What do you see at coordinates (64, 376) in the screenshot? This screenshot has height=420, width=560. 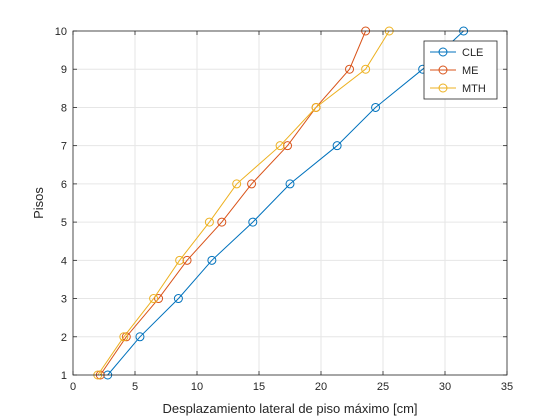 I see `y-tick-label: 1` at bounding box center [64, 376].